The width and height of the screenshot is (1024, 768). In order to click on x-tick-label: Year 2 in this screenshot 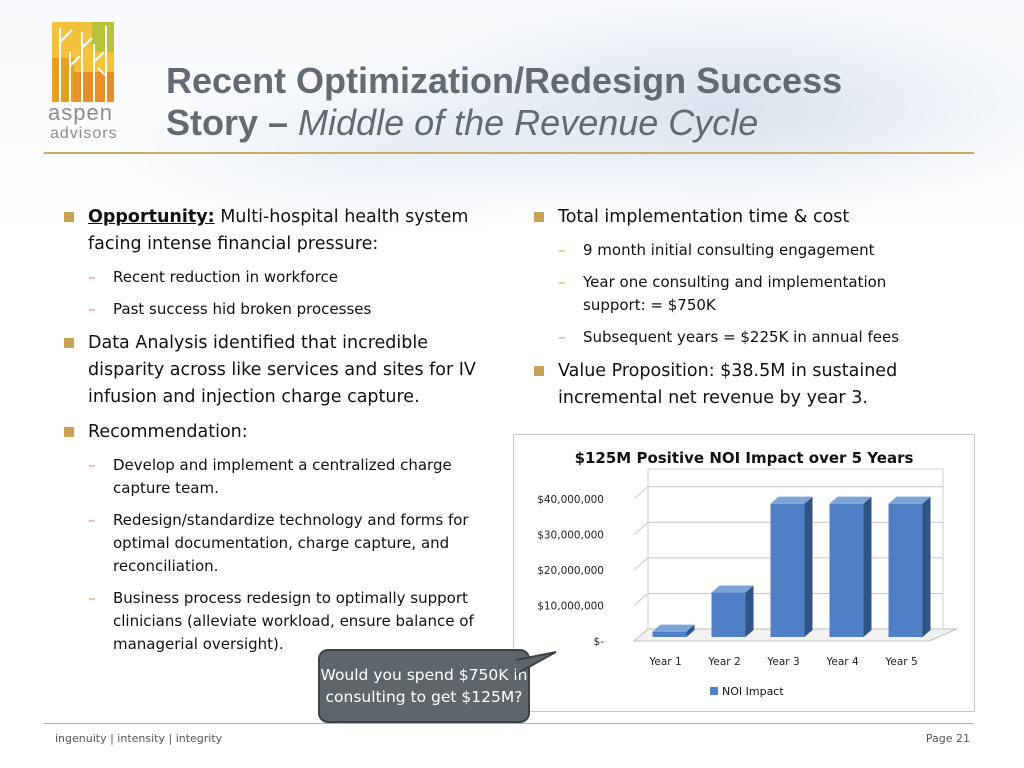, I will do `click(723, 662)`.